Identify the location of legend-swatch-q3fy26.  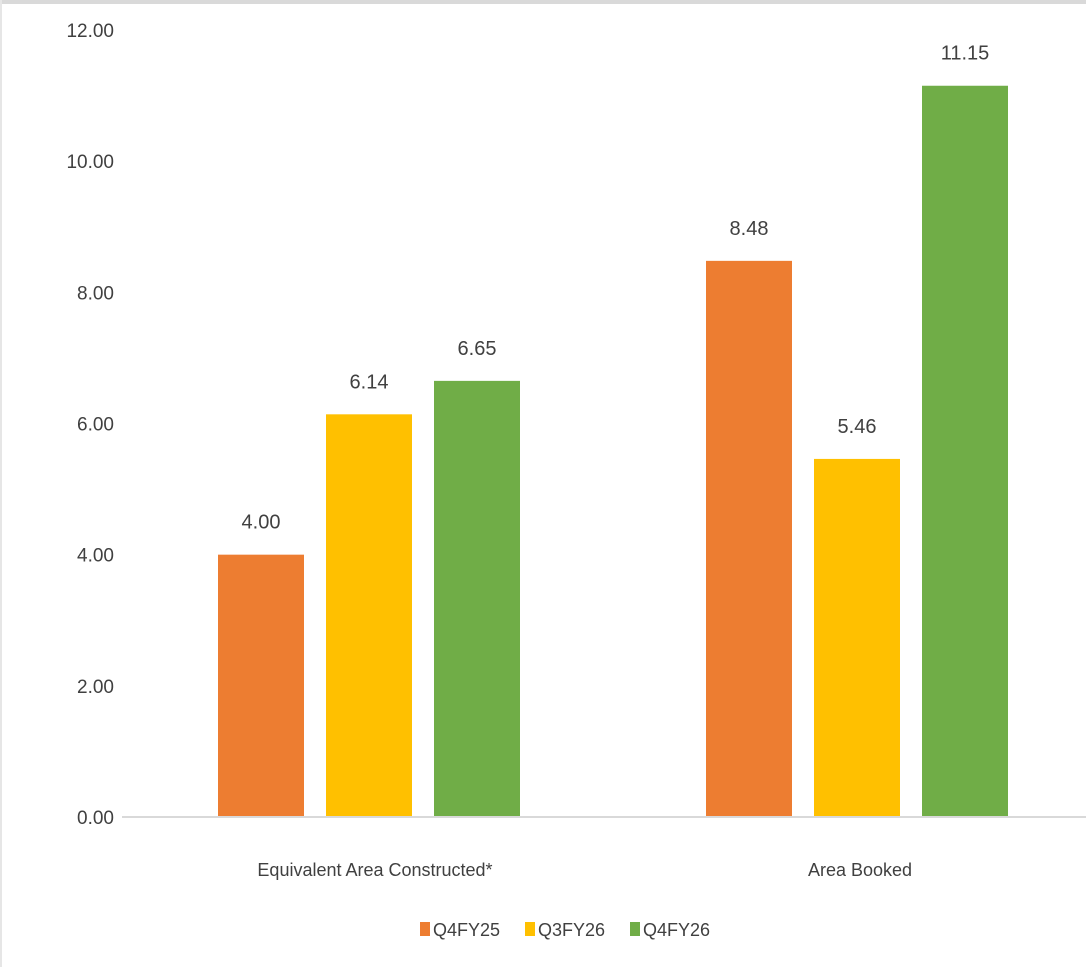
(530, 929).